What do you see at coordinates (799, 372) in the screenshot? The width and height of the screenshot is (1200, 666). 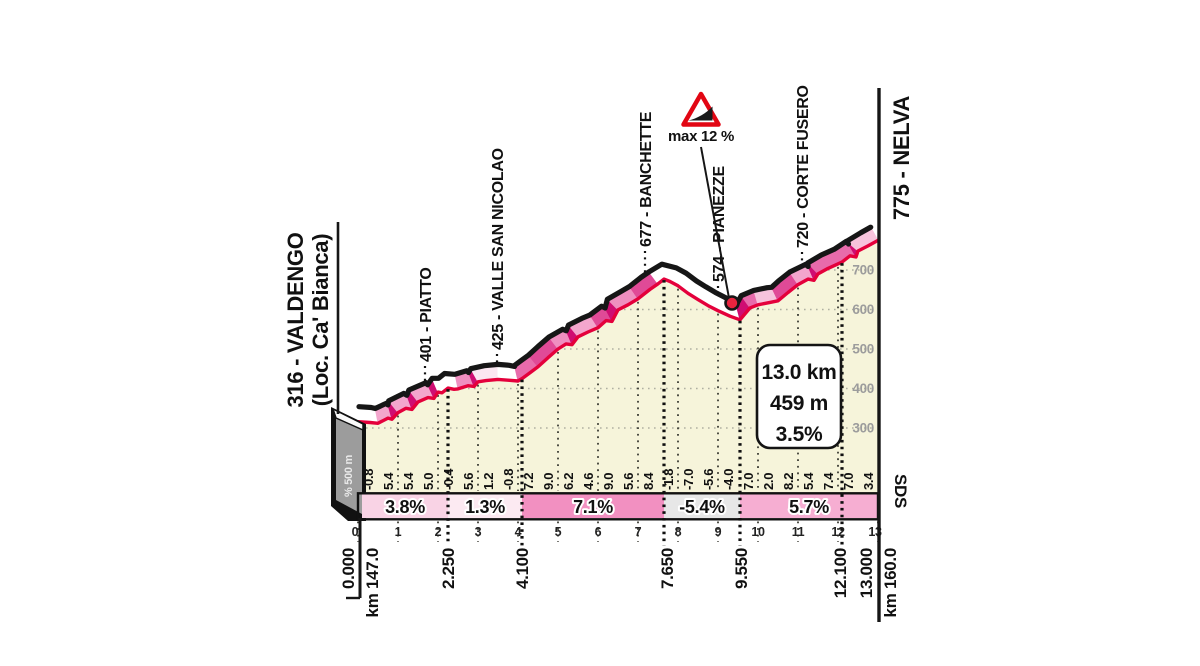 I see `summary-distance: 13.0 km` at bounding box center [799, 372].